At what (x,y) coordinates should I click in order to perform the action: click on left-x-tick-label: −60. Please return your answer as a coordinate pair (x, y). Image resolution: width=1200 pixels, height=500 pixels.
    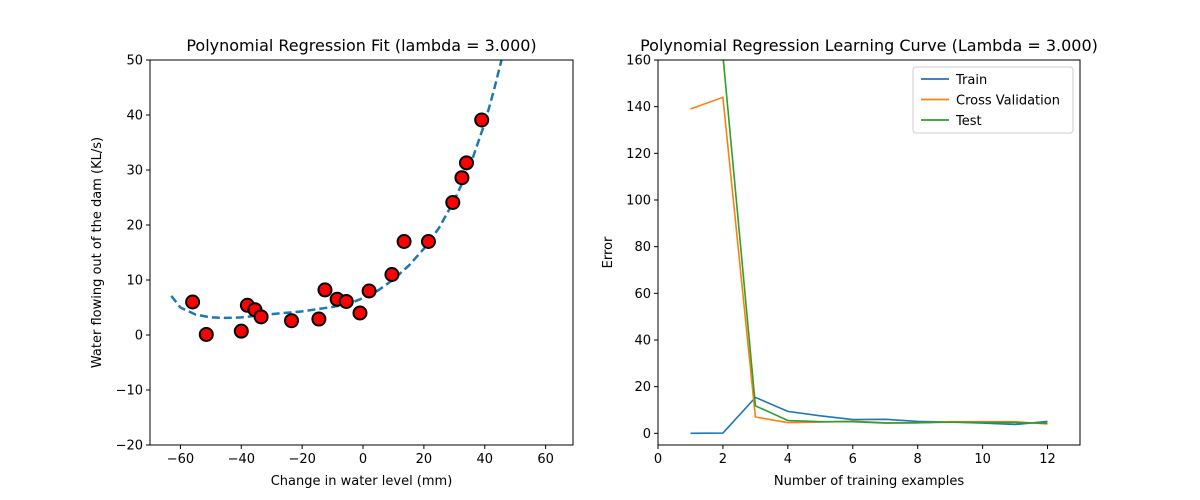
    Looking at the image, I should click on (180, 459).